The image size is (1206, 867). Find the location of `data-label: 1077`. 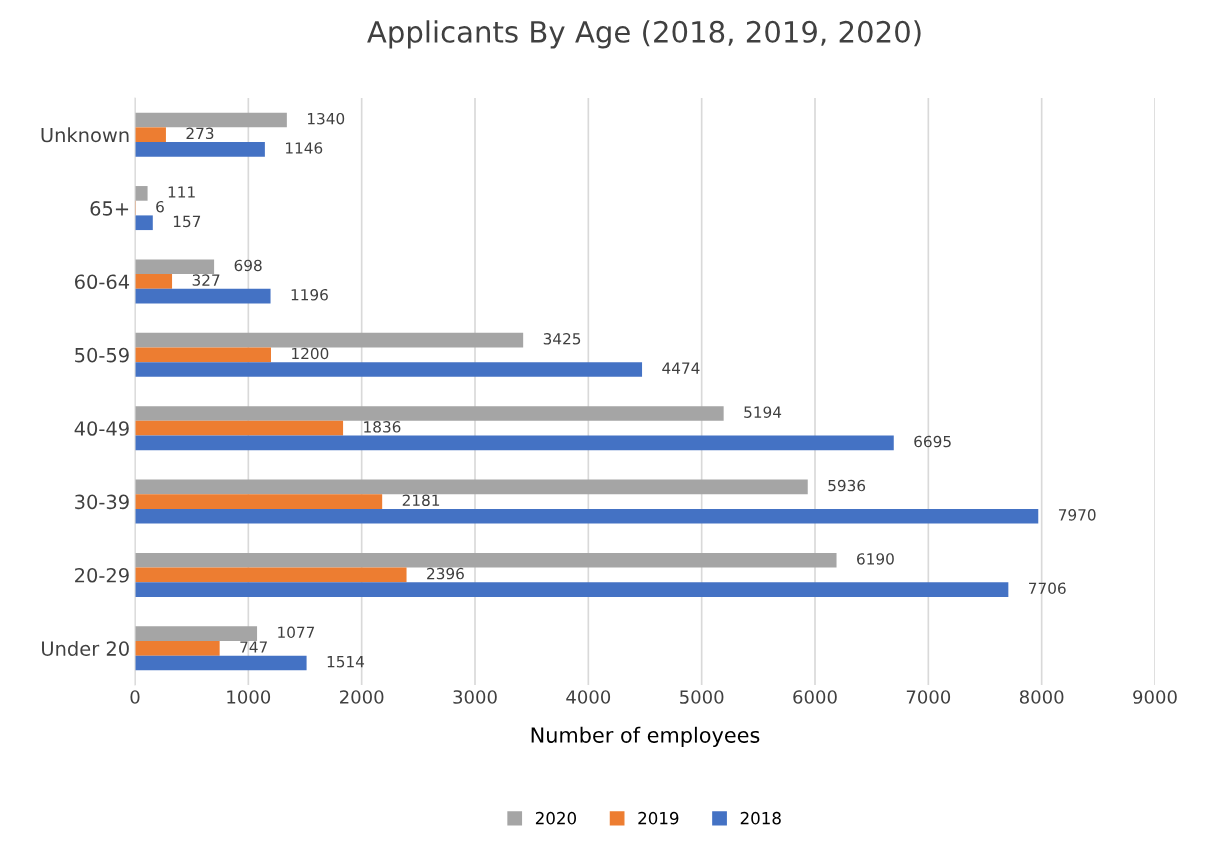

data-label: 1077 is located at coordinates (296, 632).